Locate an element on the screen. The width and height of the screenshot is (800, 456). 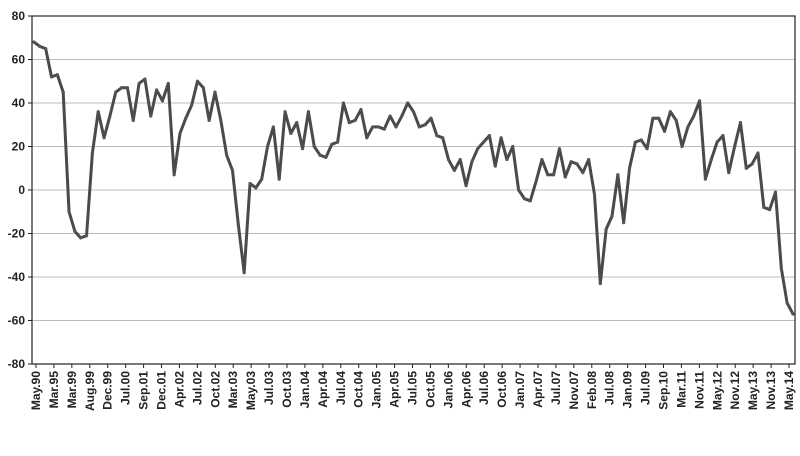
x-tick-label: Jul.08 is located at coordinates (610, 388).